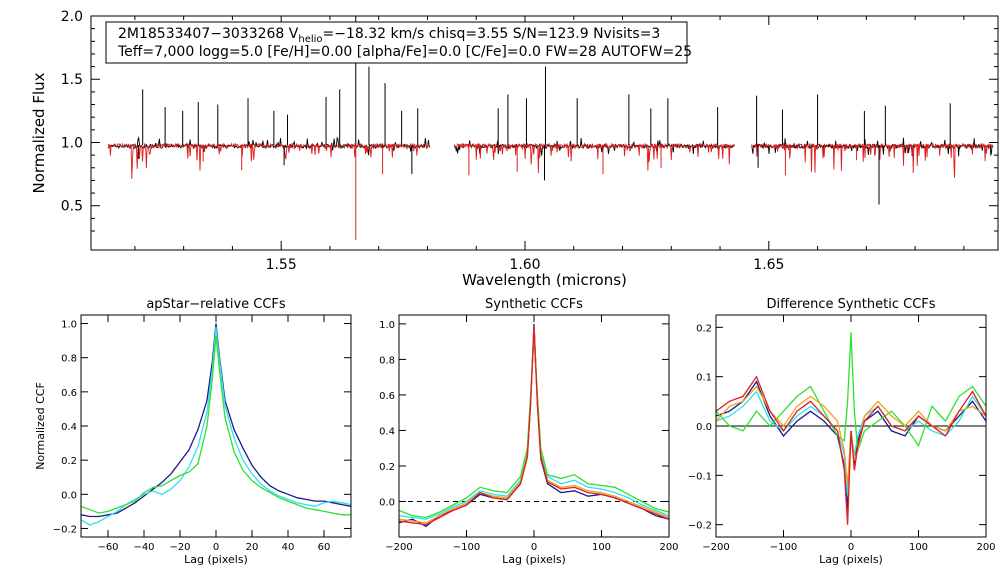  What do you see at coordinates (310, 39) in the screenshot?
I see `vhelio-subscript: helio` at bounding box center [310, 39].